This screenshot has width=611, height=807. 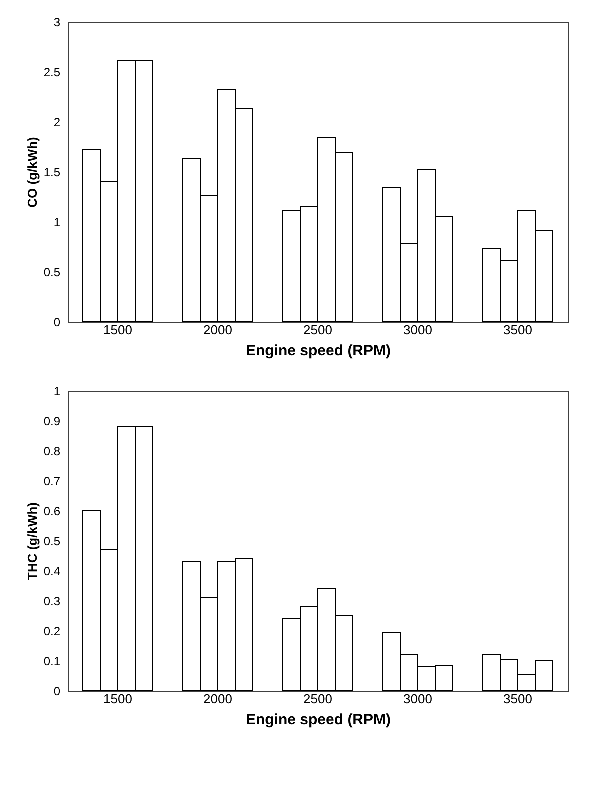 I want to click on y-tick-label: 0.9, so click(x=52, y=421).